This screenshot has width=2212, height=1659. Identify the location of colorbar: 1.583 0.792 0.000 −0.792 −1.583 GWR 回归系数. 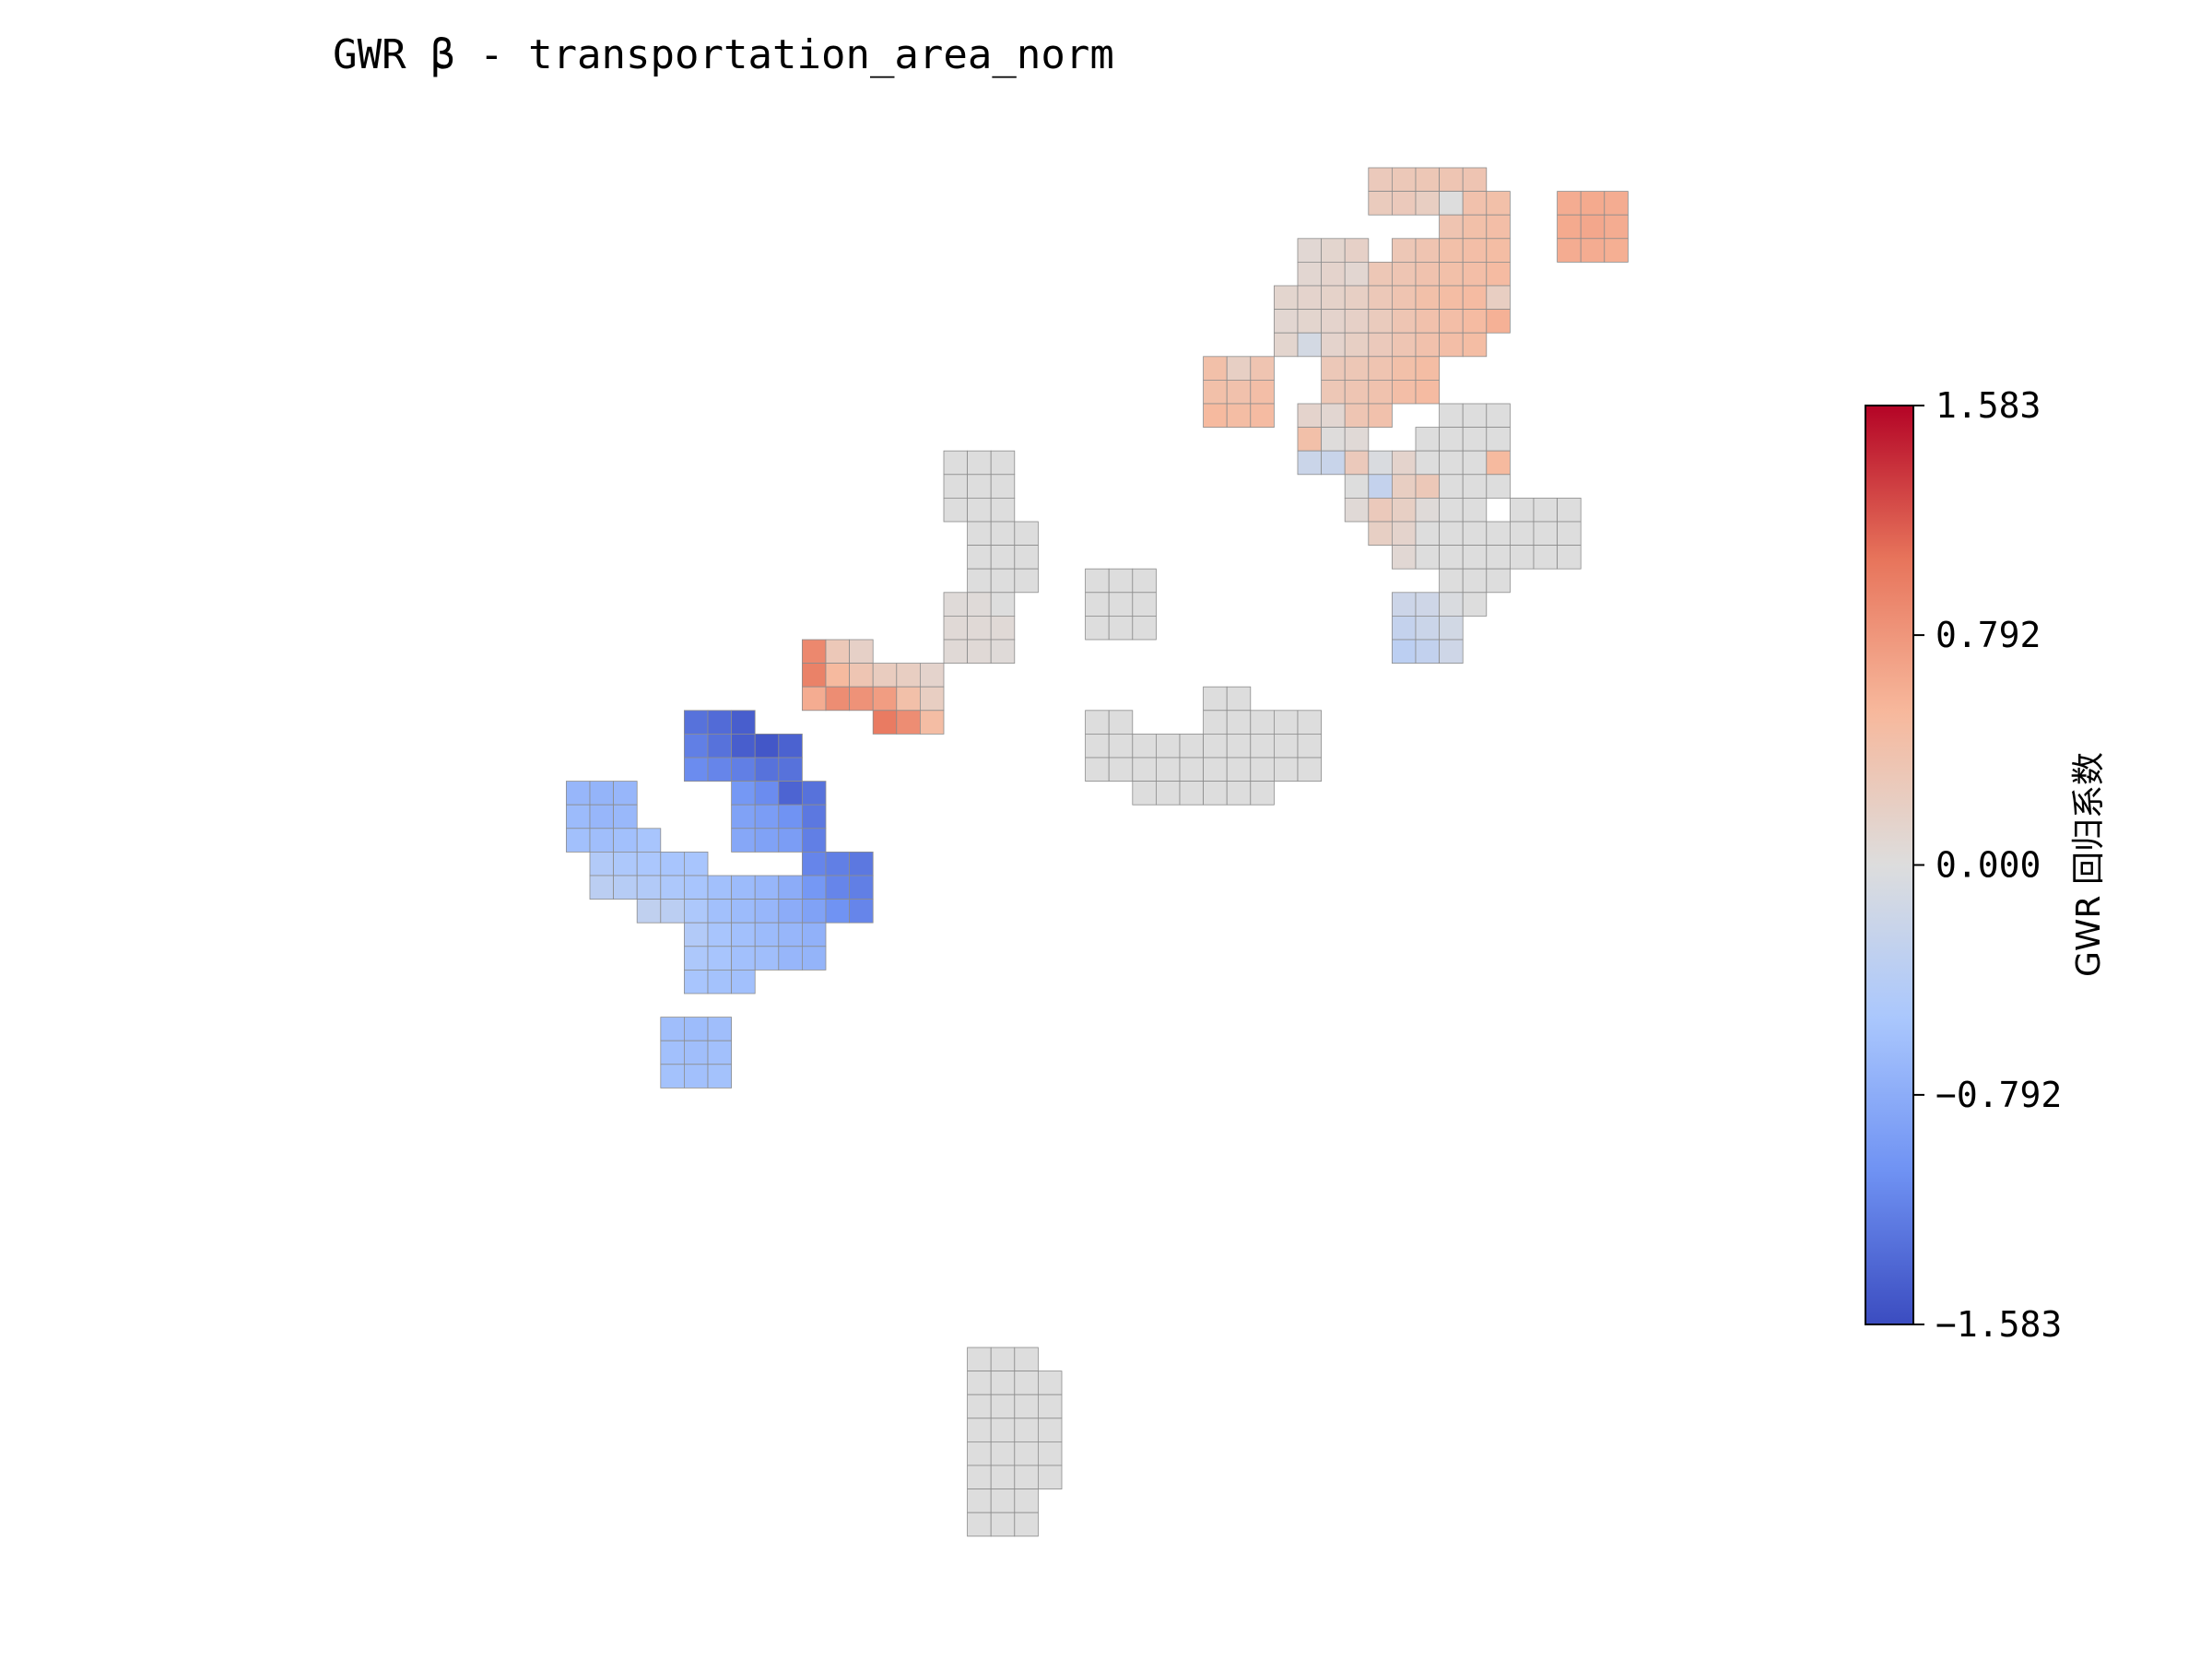
(1986, 865).